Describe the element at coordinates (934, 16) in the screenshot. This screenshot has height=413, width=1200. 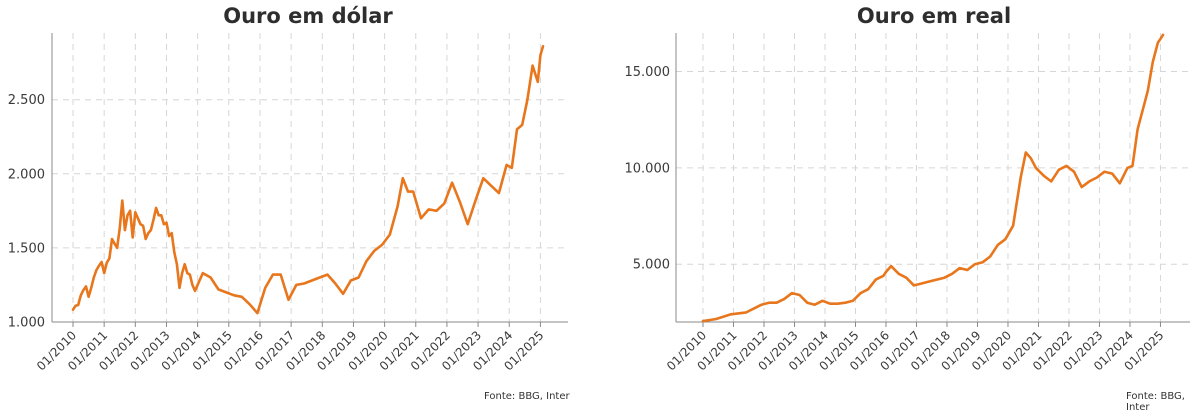
I see `chart-title: Ouro em real` at that location.